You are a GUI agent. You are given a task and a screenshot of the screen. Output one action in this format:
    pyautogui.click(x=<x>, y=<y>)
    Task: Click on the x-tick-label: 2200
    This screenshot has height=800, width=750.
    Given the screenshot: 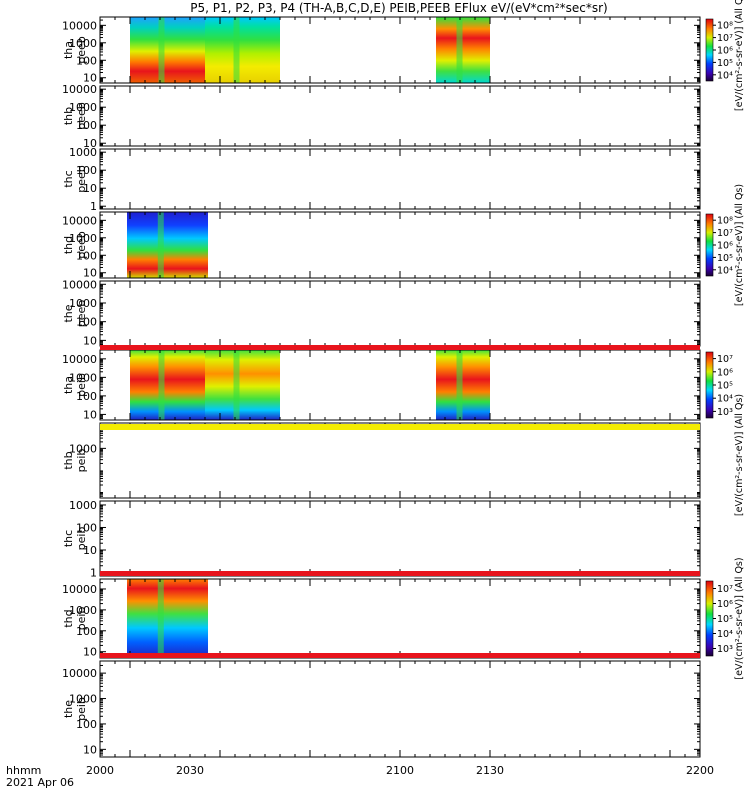 What is the action you would take?
    pyautogui.click(x=700, y=770)
    